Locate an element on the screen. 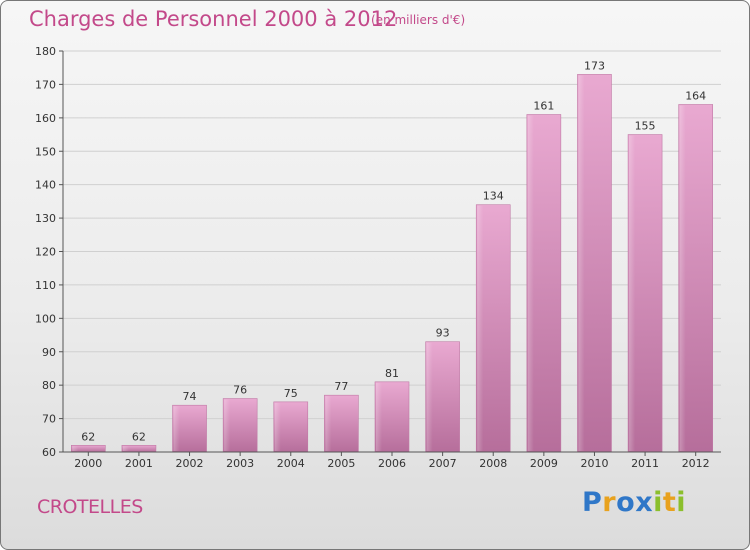  x-tick-label: 2006 is located at coordinates (392, 463).